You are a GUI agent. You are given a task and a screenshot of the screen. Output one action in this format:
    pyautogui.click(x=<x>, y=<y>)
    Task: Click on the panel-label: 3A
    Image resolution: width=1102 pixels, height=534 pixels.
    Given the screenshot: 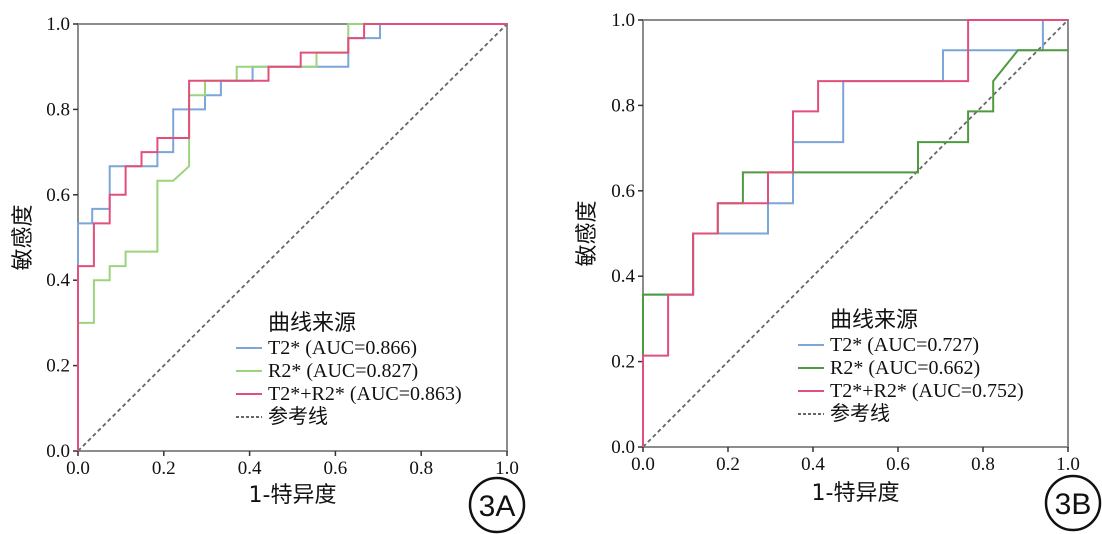 What is the action you would take?
    pyautogui.click(x=497, y=506)
    